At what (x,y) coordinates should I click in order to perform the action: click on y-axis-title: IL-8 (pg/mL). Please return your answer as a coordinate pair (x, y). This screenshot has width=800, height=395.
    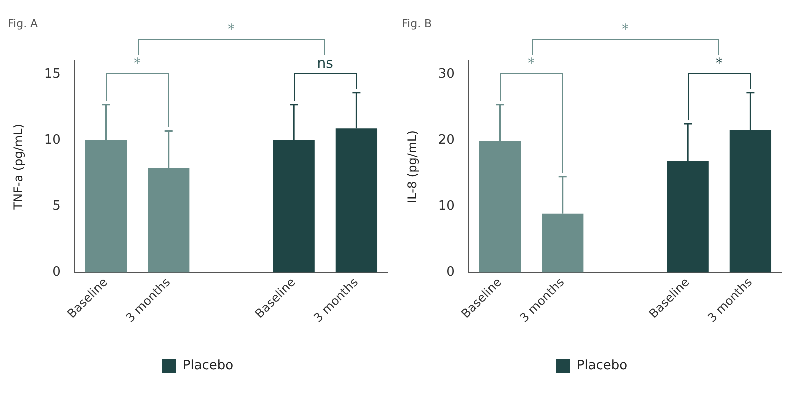
    Looking at the image, I should click on (412, 167).